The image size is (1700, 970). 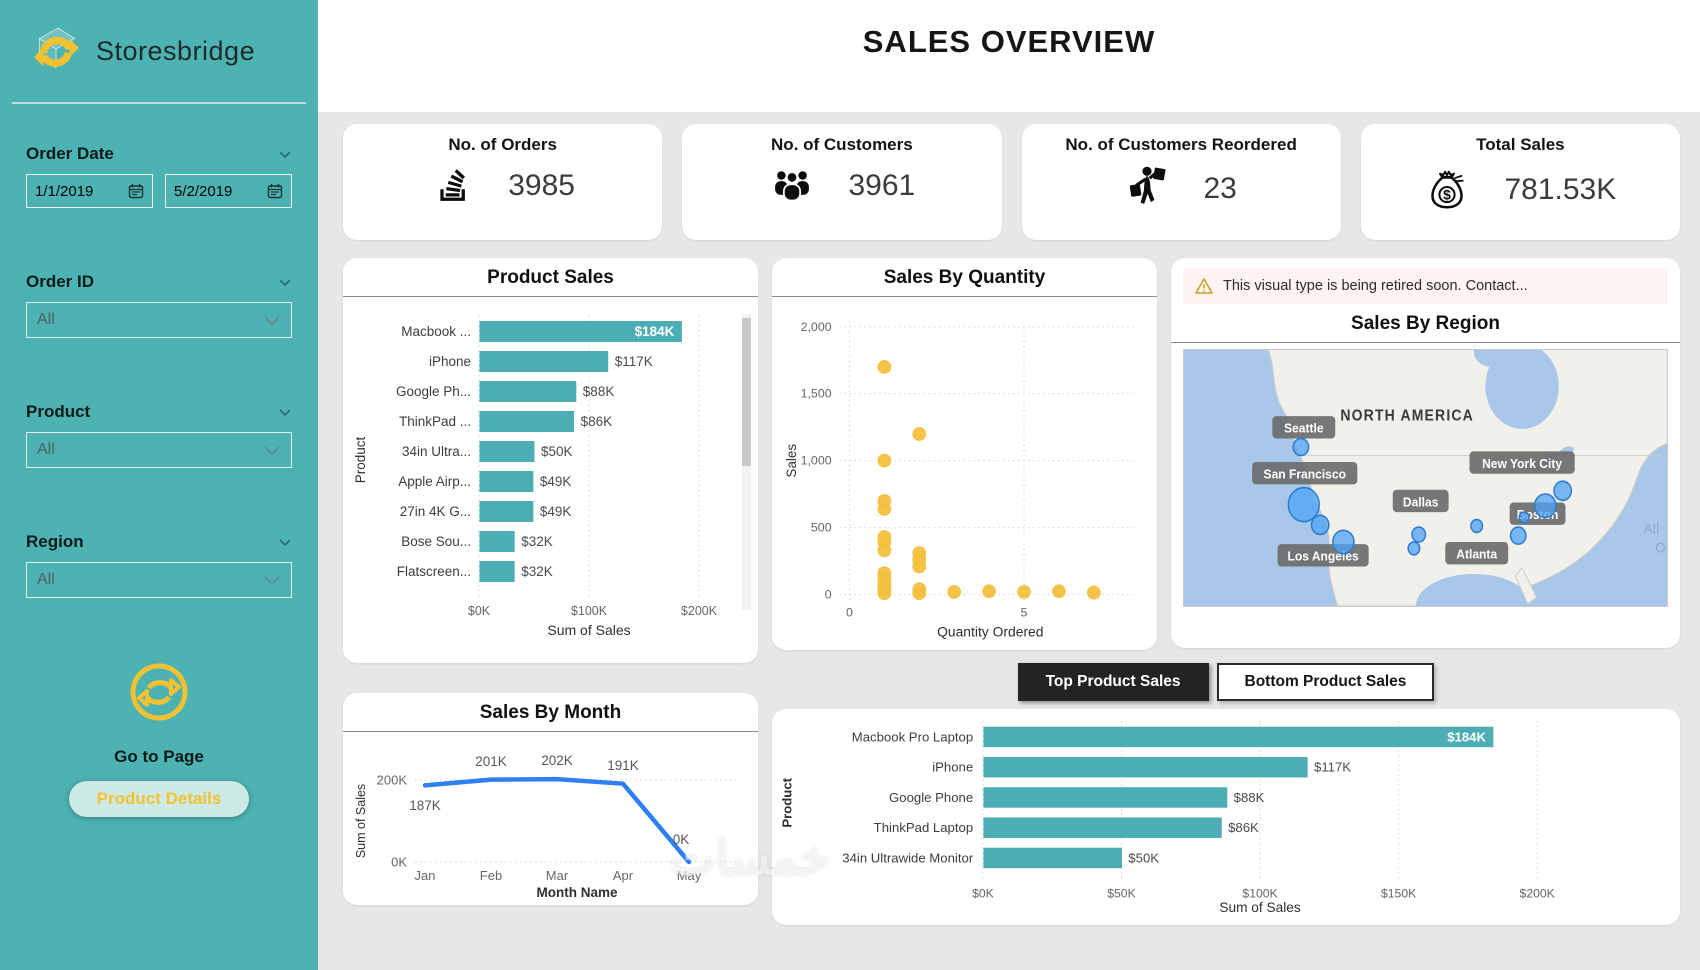 I want to click on bar-flatscreen, so click(x=497, y=571).